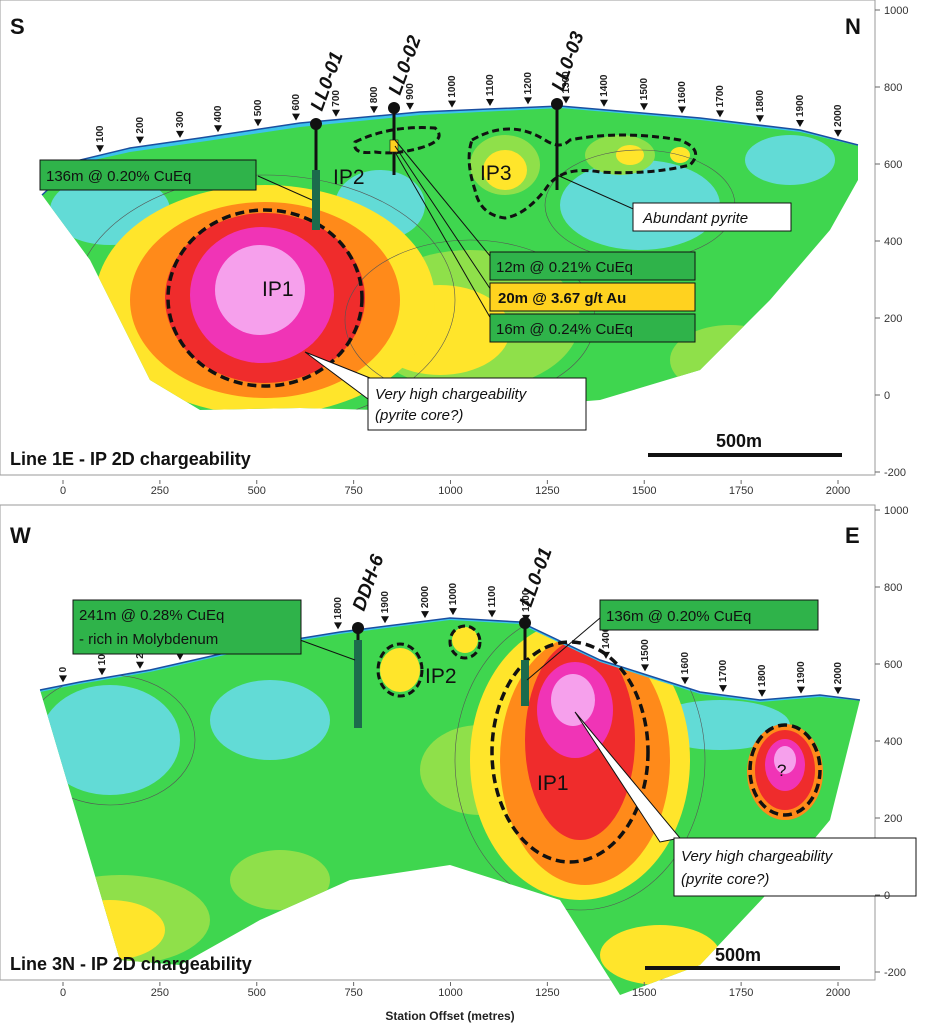 This screenshot has width=935, height=1027. What do you see at coordinates (160, 993) in the screenshot?
I see `x-tick-label: 250` at bounding box center [160, 993].